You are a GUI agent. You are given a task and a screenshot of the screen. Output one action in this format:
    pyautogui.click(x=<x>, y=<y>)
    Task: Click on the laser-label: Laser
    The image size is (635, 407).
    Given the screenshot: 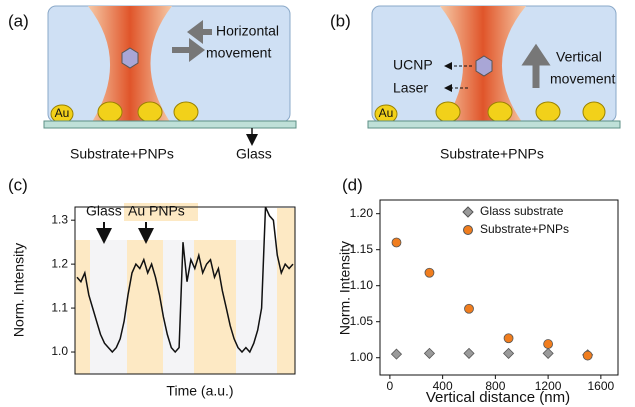 What is the action you would take?
    pyautogui.click(x=410, y=88)
    